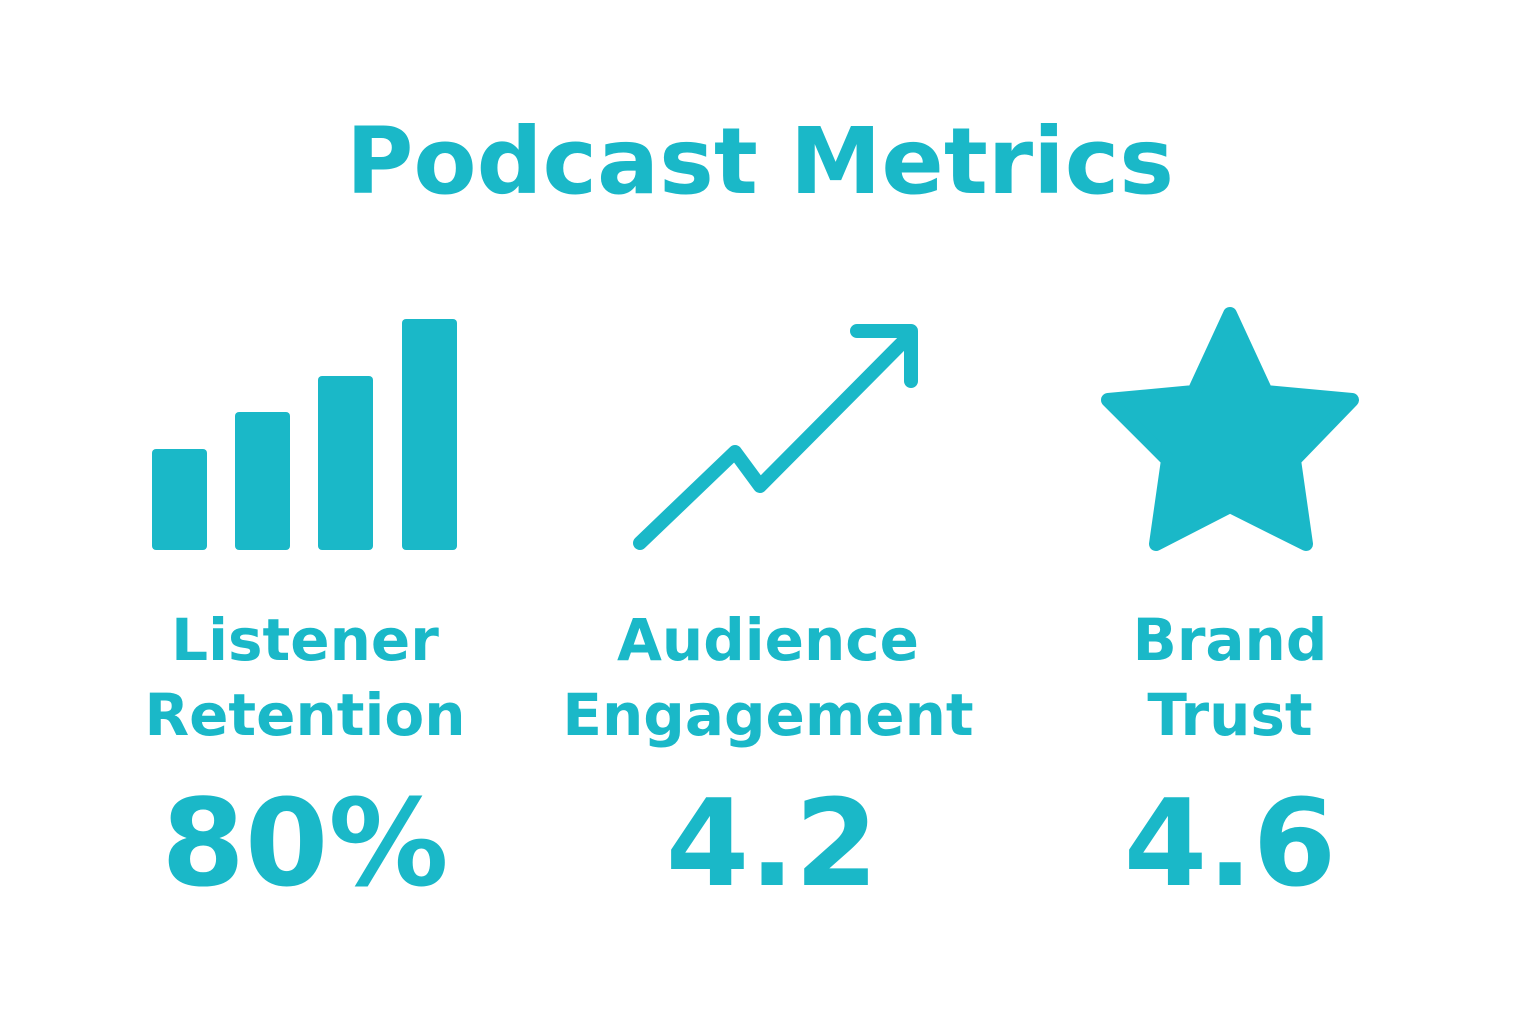 The width and height of the screenshot is (1536, 1028). I want to click on star-icon, so click(1230, 429).